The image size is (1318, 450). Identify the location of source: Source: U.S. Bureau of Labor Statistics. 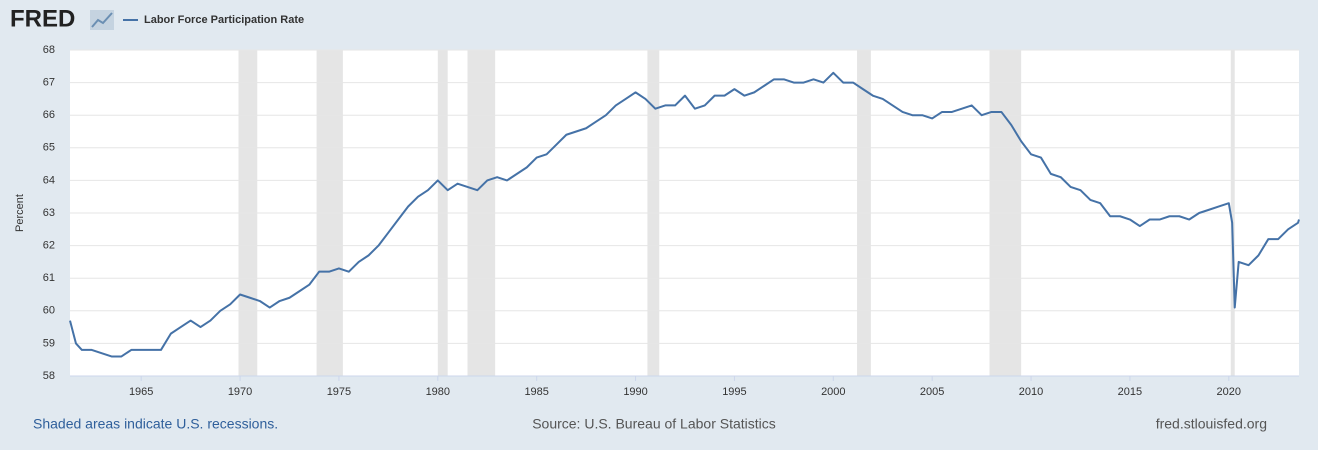
(654, 424).